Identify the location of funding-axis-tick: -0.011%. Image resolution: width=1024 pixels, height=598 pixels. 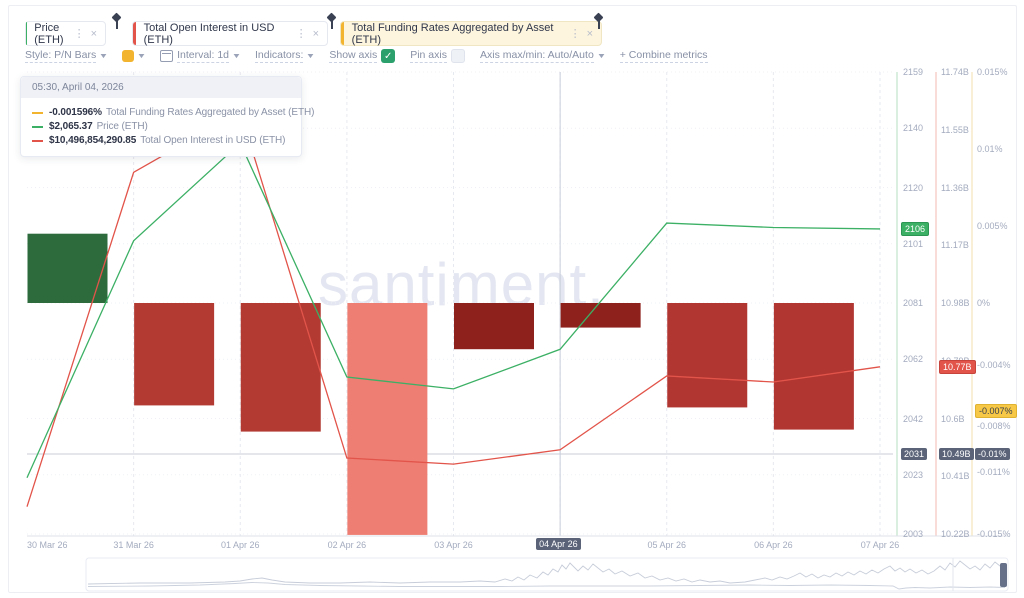
(993, 472).